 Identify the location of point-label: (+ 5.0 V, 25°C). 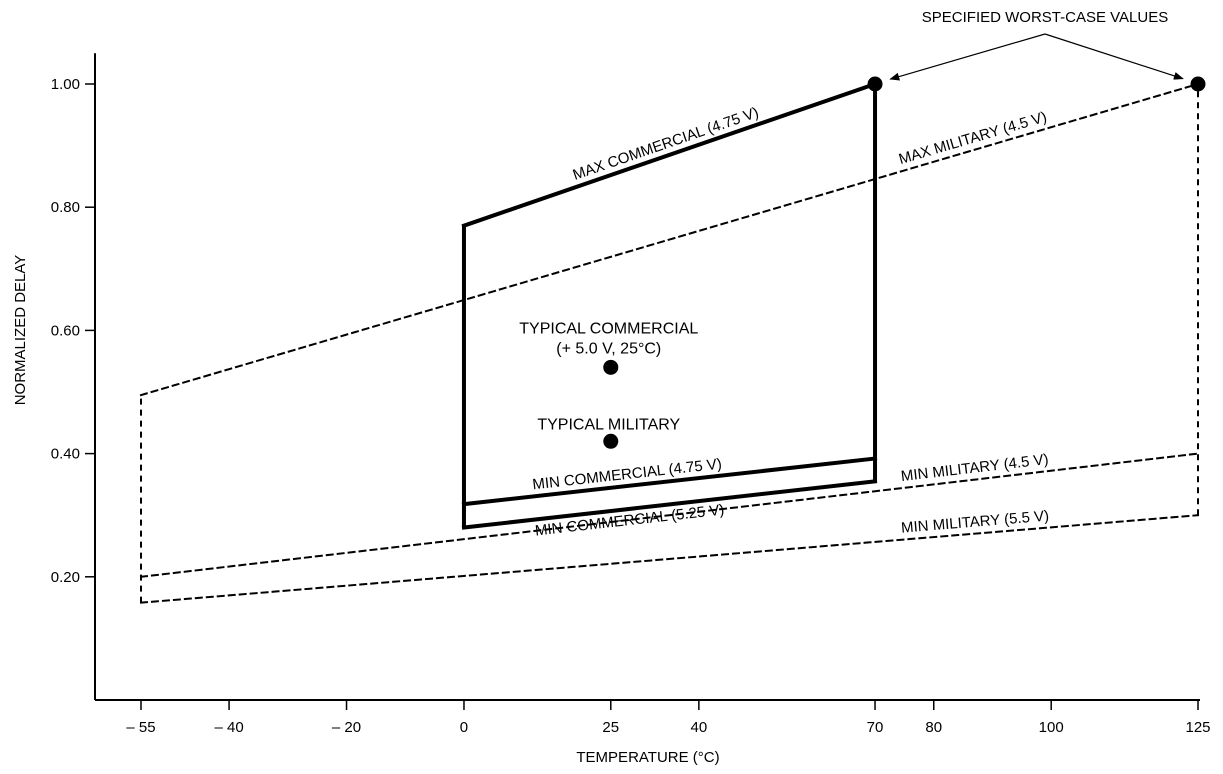
(608, 348).